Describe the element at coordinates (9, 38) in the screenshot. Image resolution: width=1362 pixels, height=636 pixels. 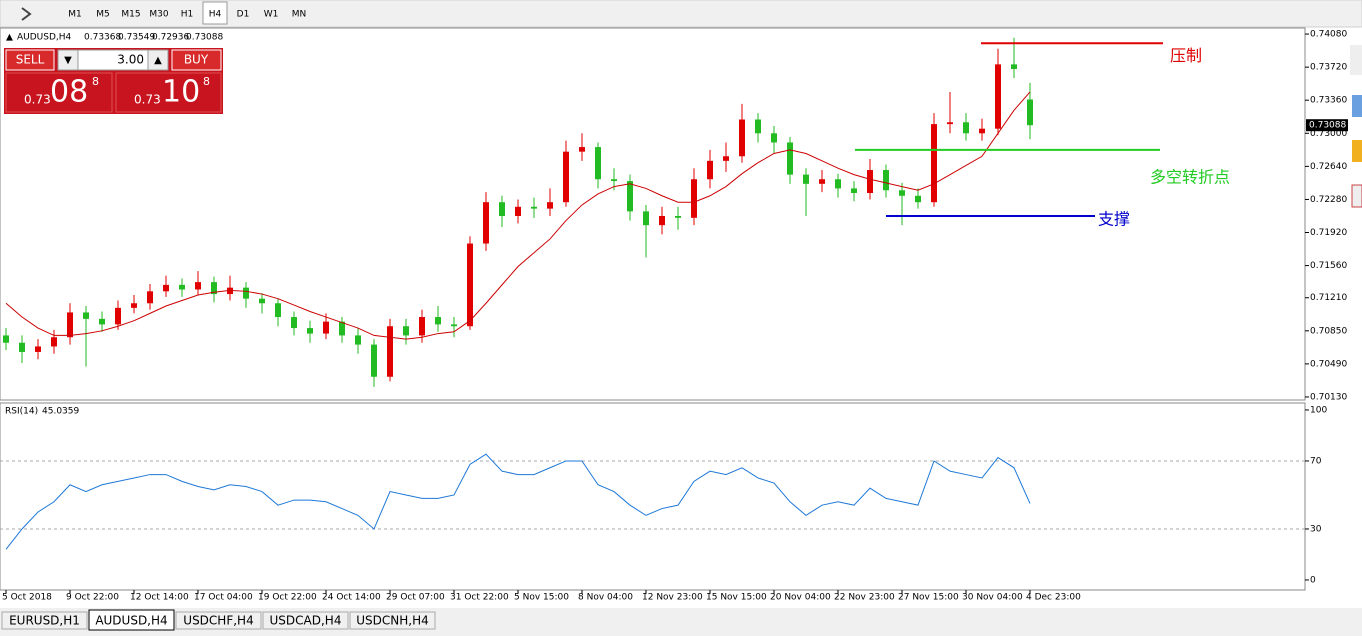
I see `collapse-arrow: ▲` at that location.